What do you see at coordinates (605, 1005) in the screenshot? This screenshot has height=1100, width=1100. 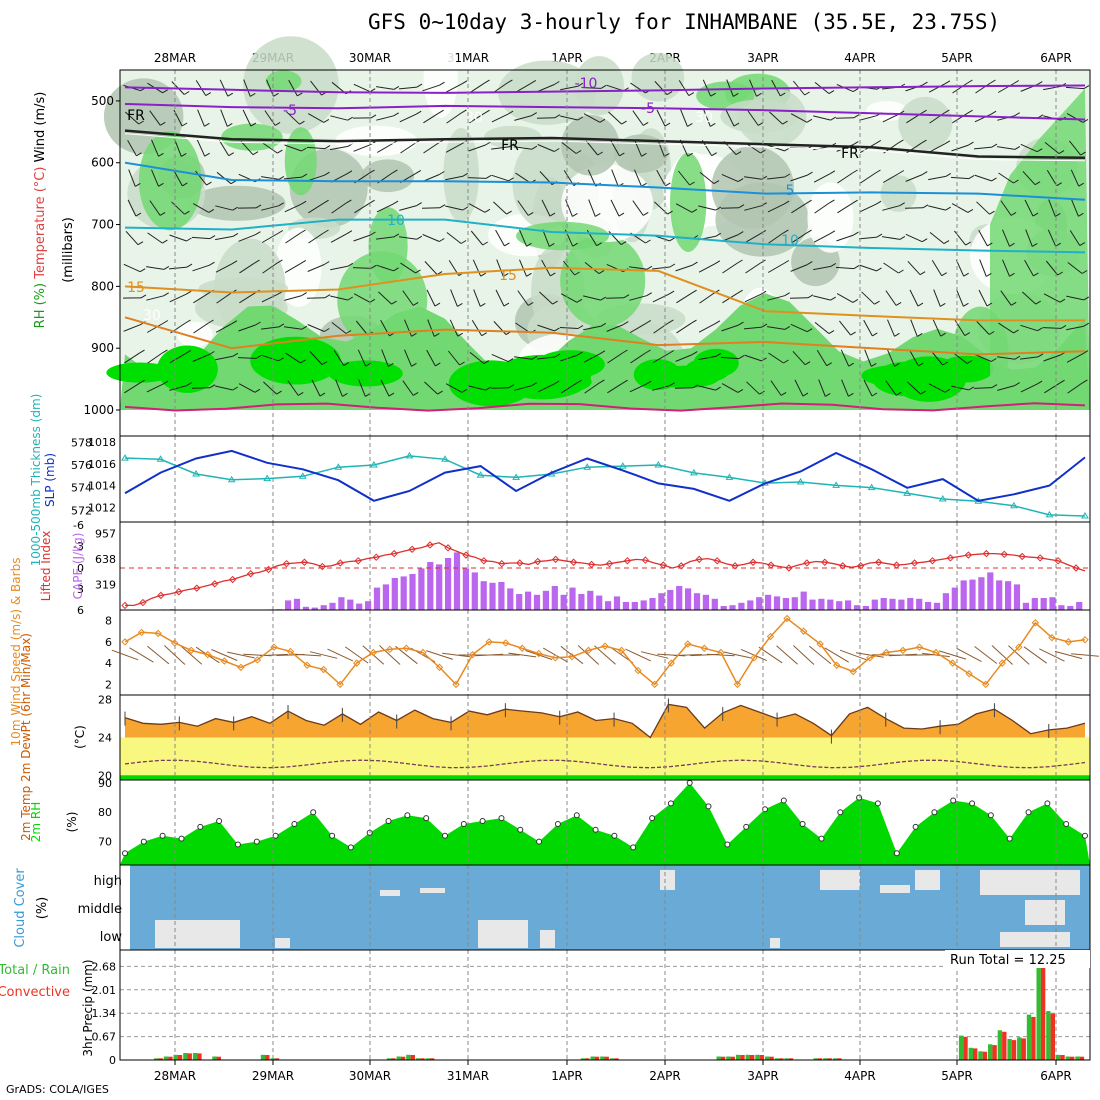 I see `precip-frame` at bounding box center [605, 1005].